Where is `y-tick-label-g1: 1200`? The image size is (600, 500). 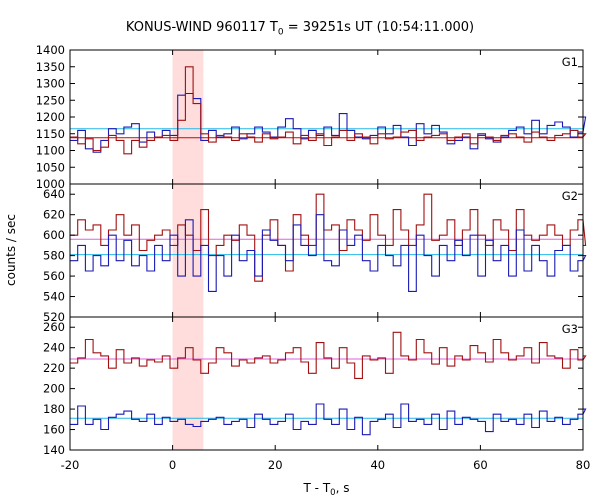 y-tick-label-g1: 1200 is located at coordinates (50, 117).